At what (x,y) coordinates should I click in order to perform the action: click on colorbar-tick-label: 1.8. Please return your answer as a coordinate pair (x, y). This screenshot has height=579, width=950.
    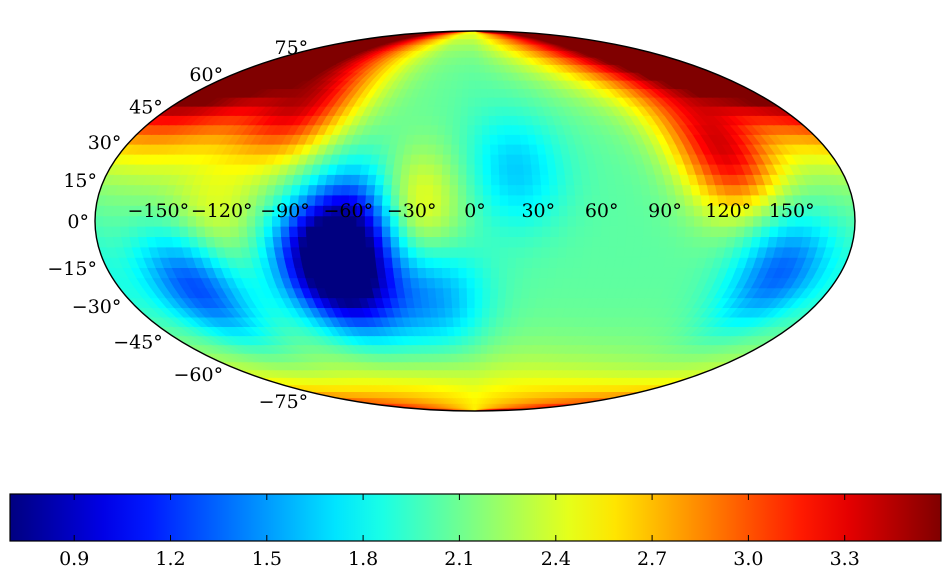
    Looking at the image, I should click on (363, 559).